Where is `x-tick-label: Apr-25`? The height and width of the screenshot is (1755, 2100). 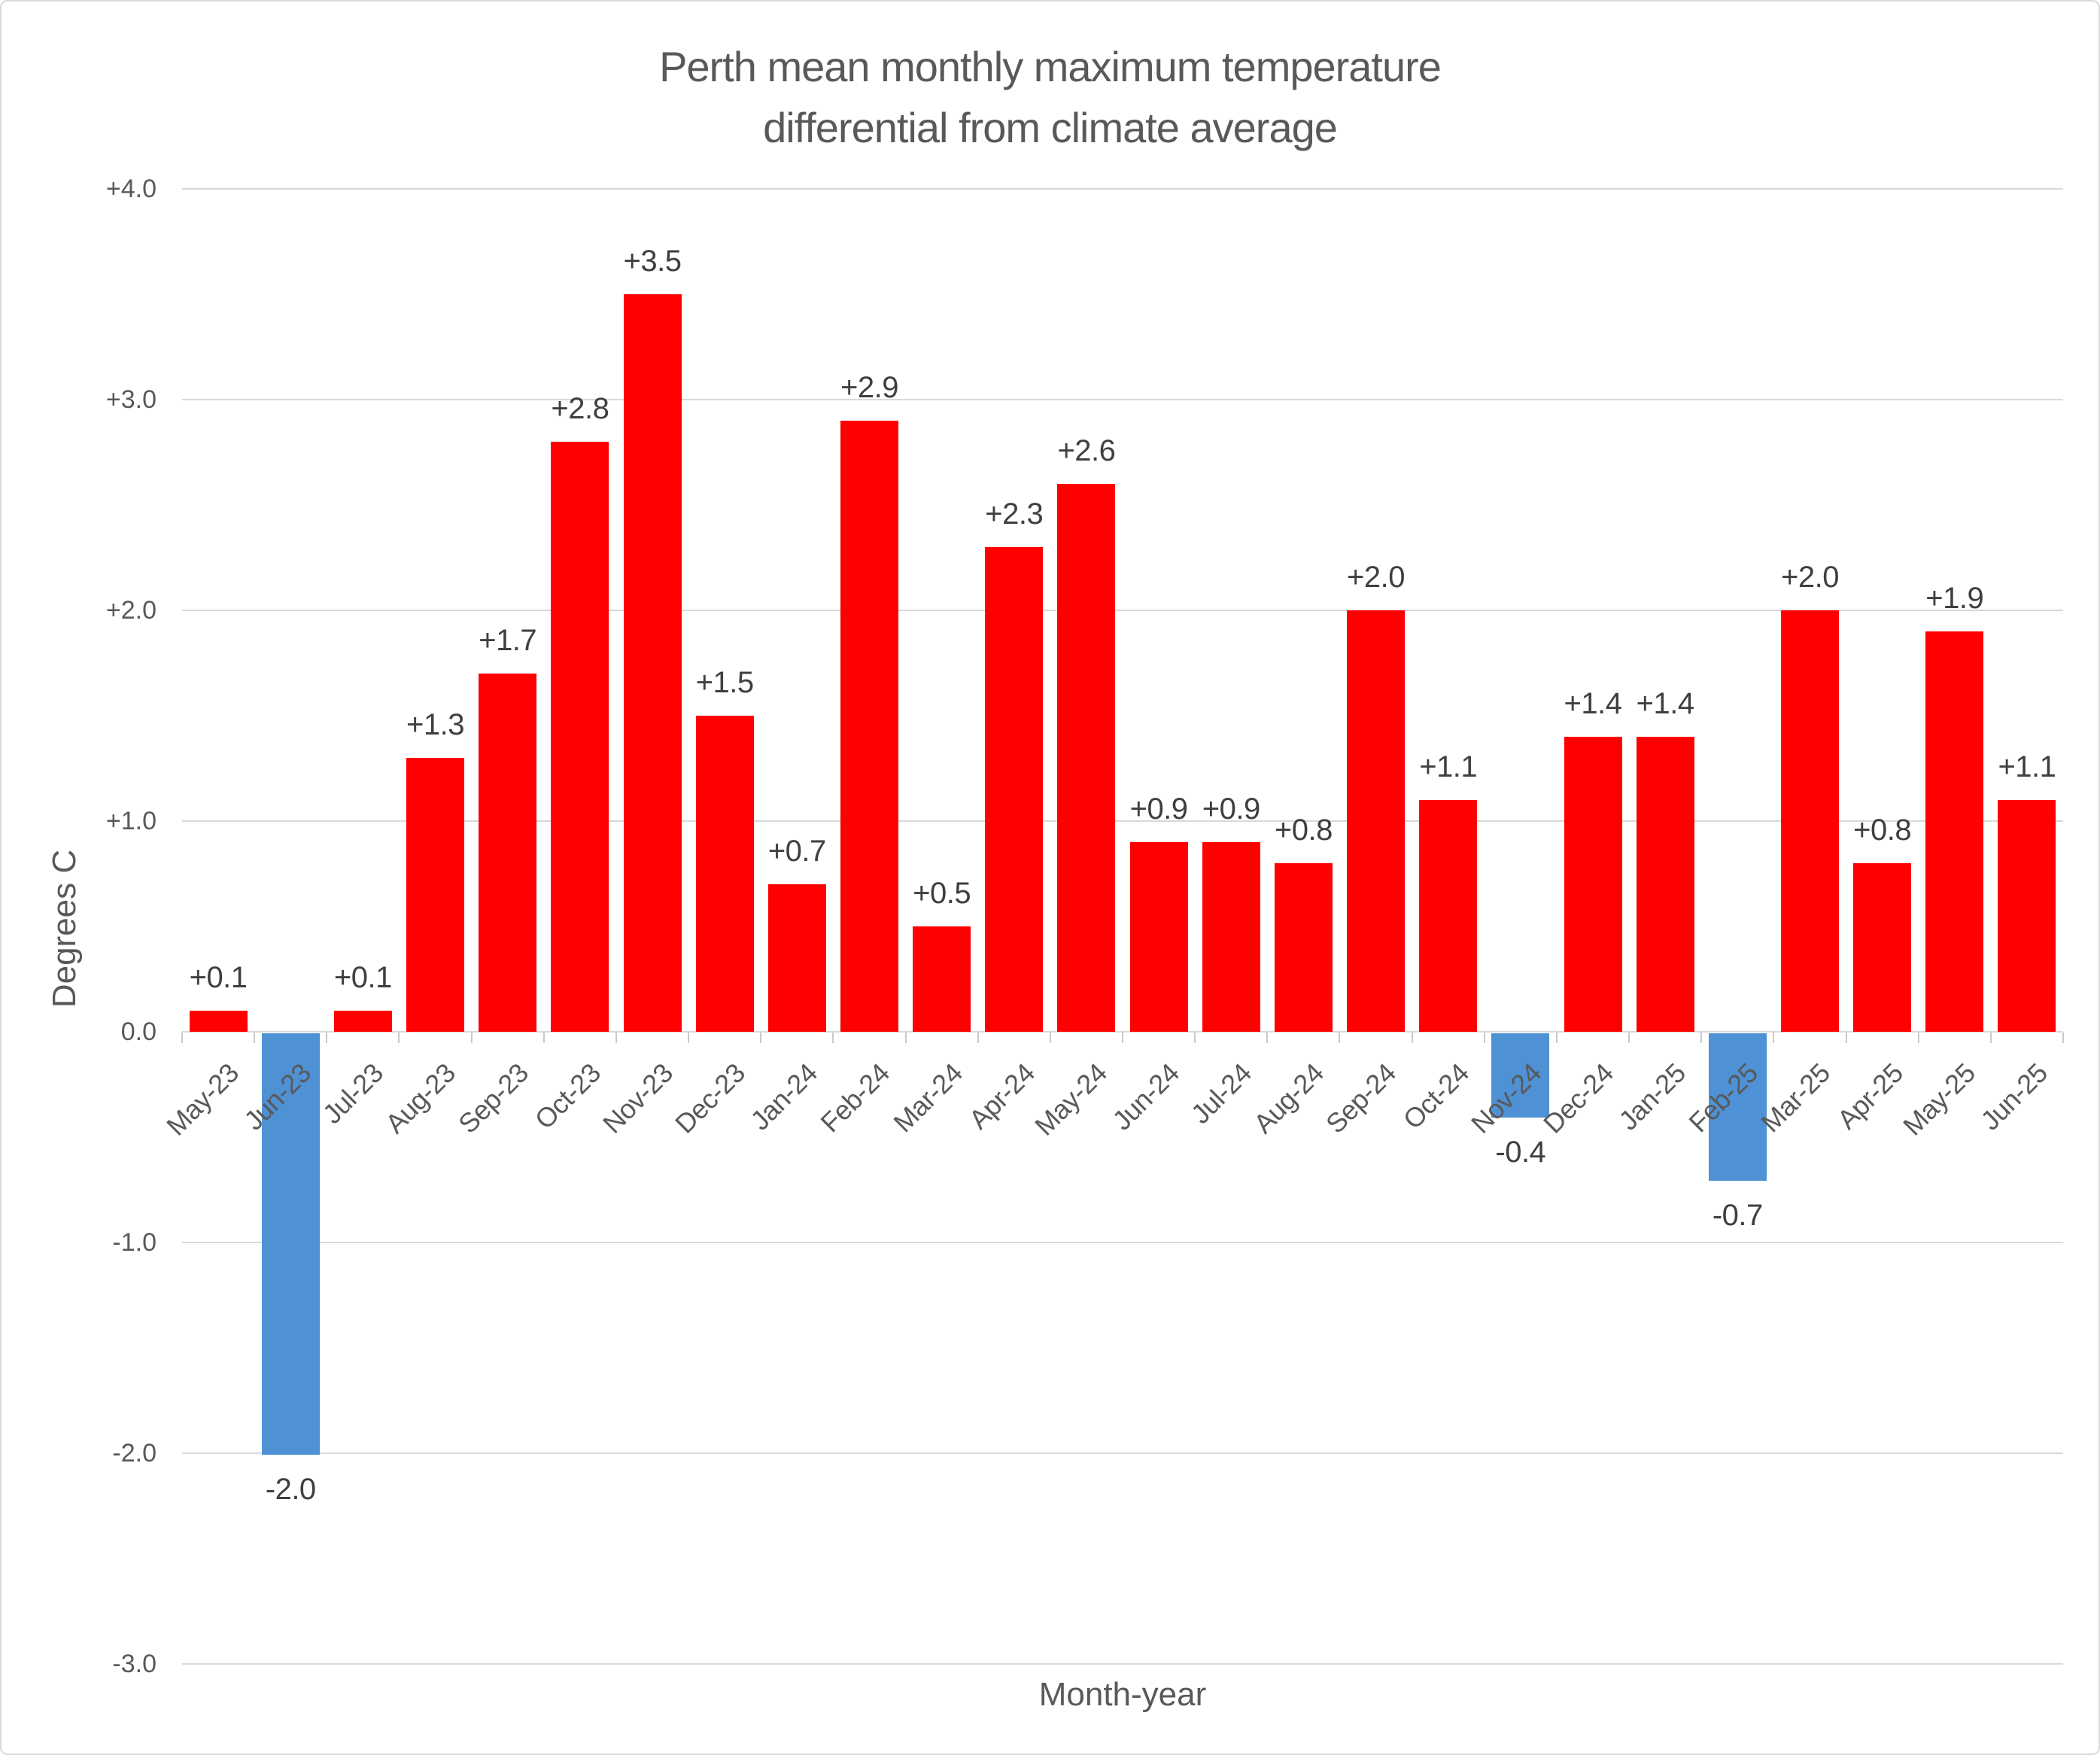 x-tick-label: Apr-25 is located at coordinates (1870, 1097).